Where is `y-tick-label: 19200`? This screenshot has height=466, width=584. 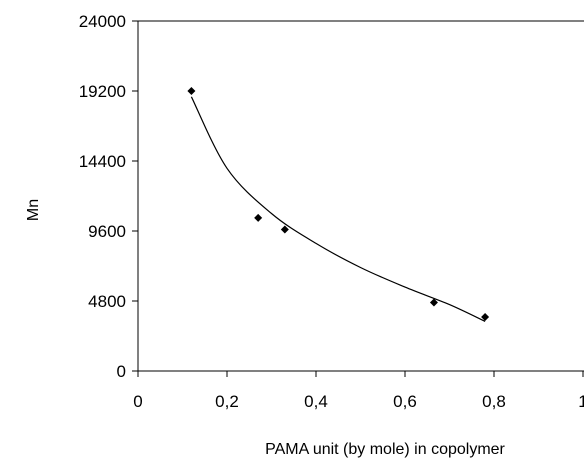 y-tick-label: 19200 is located at coordinates (102, 91).